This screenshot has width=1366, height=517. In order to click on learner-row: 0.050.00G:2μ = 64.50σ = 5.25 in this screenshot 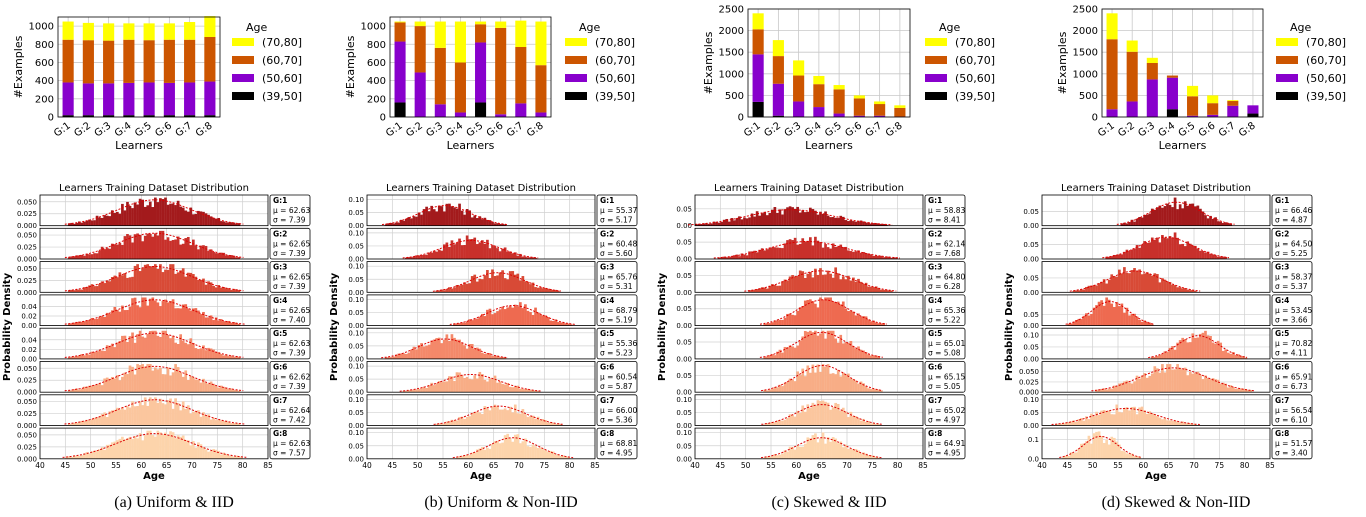, I will do `click(1168, 245)`.